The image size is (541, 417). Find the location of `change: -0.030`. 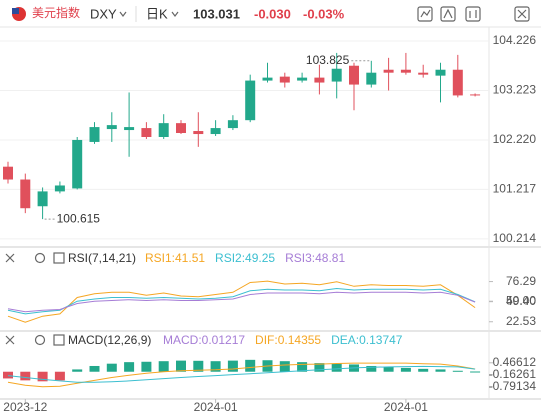

change: -0.030 is located at coordinates (272, 13).